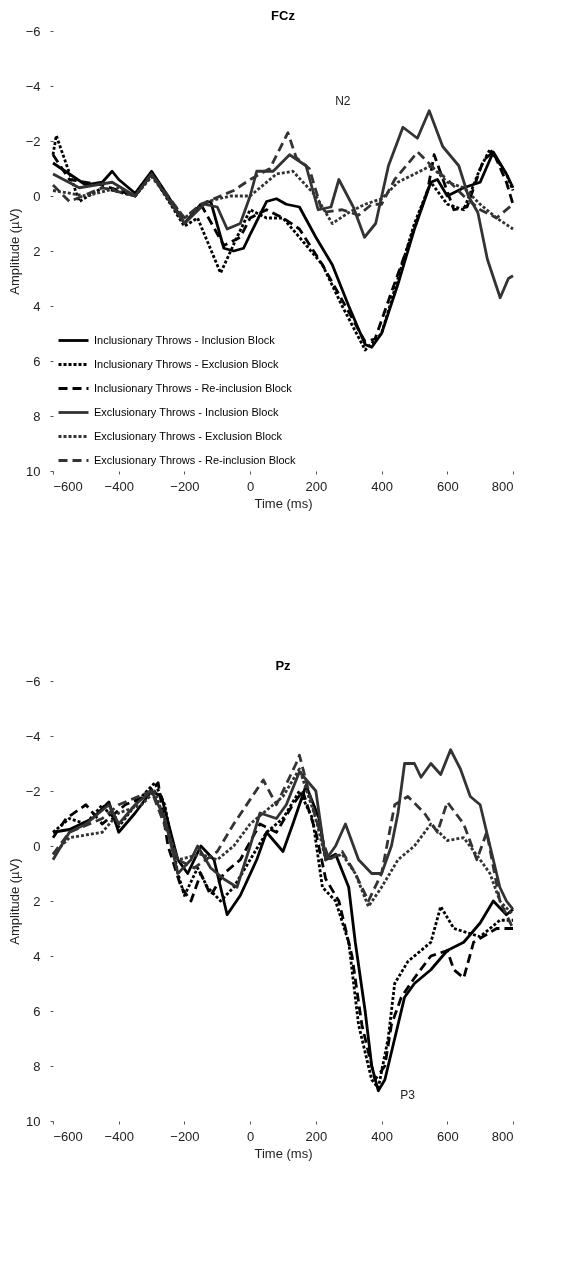  What do you see at coordinates (193, 387) in the screenshot?
I see `legend-label: Inclusionary Throws - Re-inclusion Block` at bounding box center [193, 387].